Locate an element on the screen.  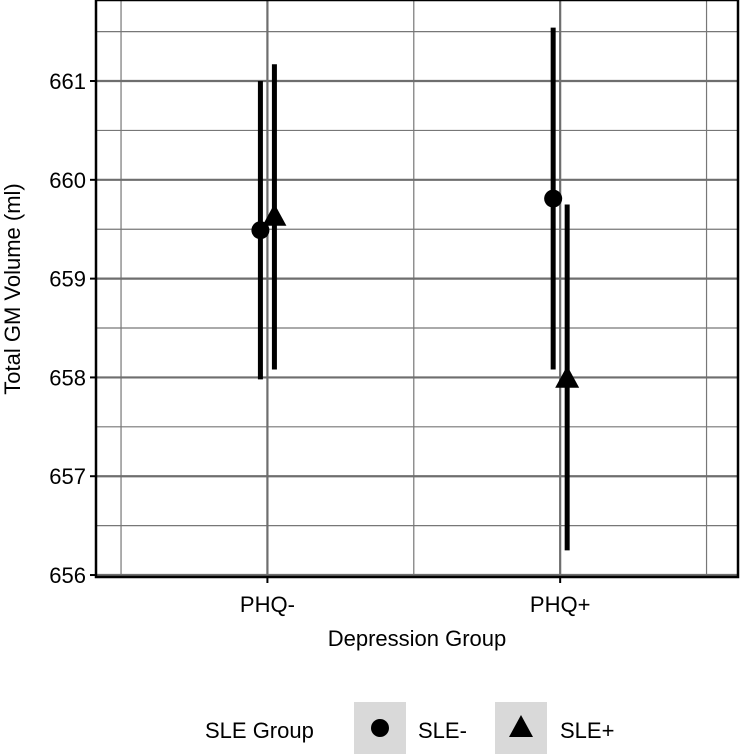
legend: SLE Group SLE- SLE+ is located at coordinates (409, 728).